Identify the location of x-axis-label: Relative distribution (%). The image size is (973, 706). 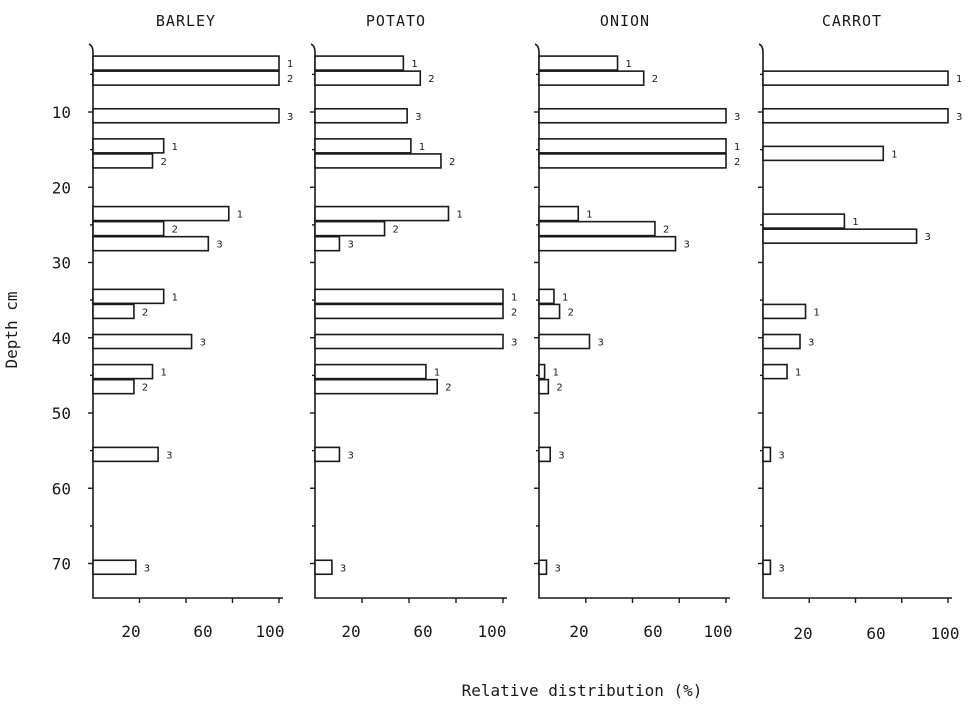
(582, 690).